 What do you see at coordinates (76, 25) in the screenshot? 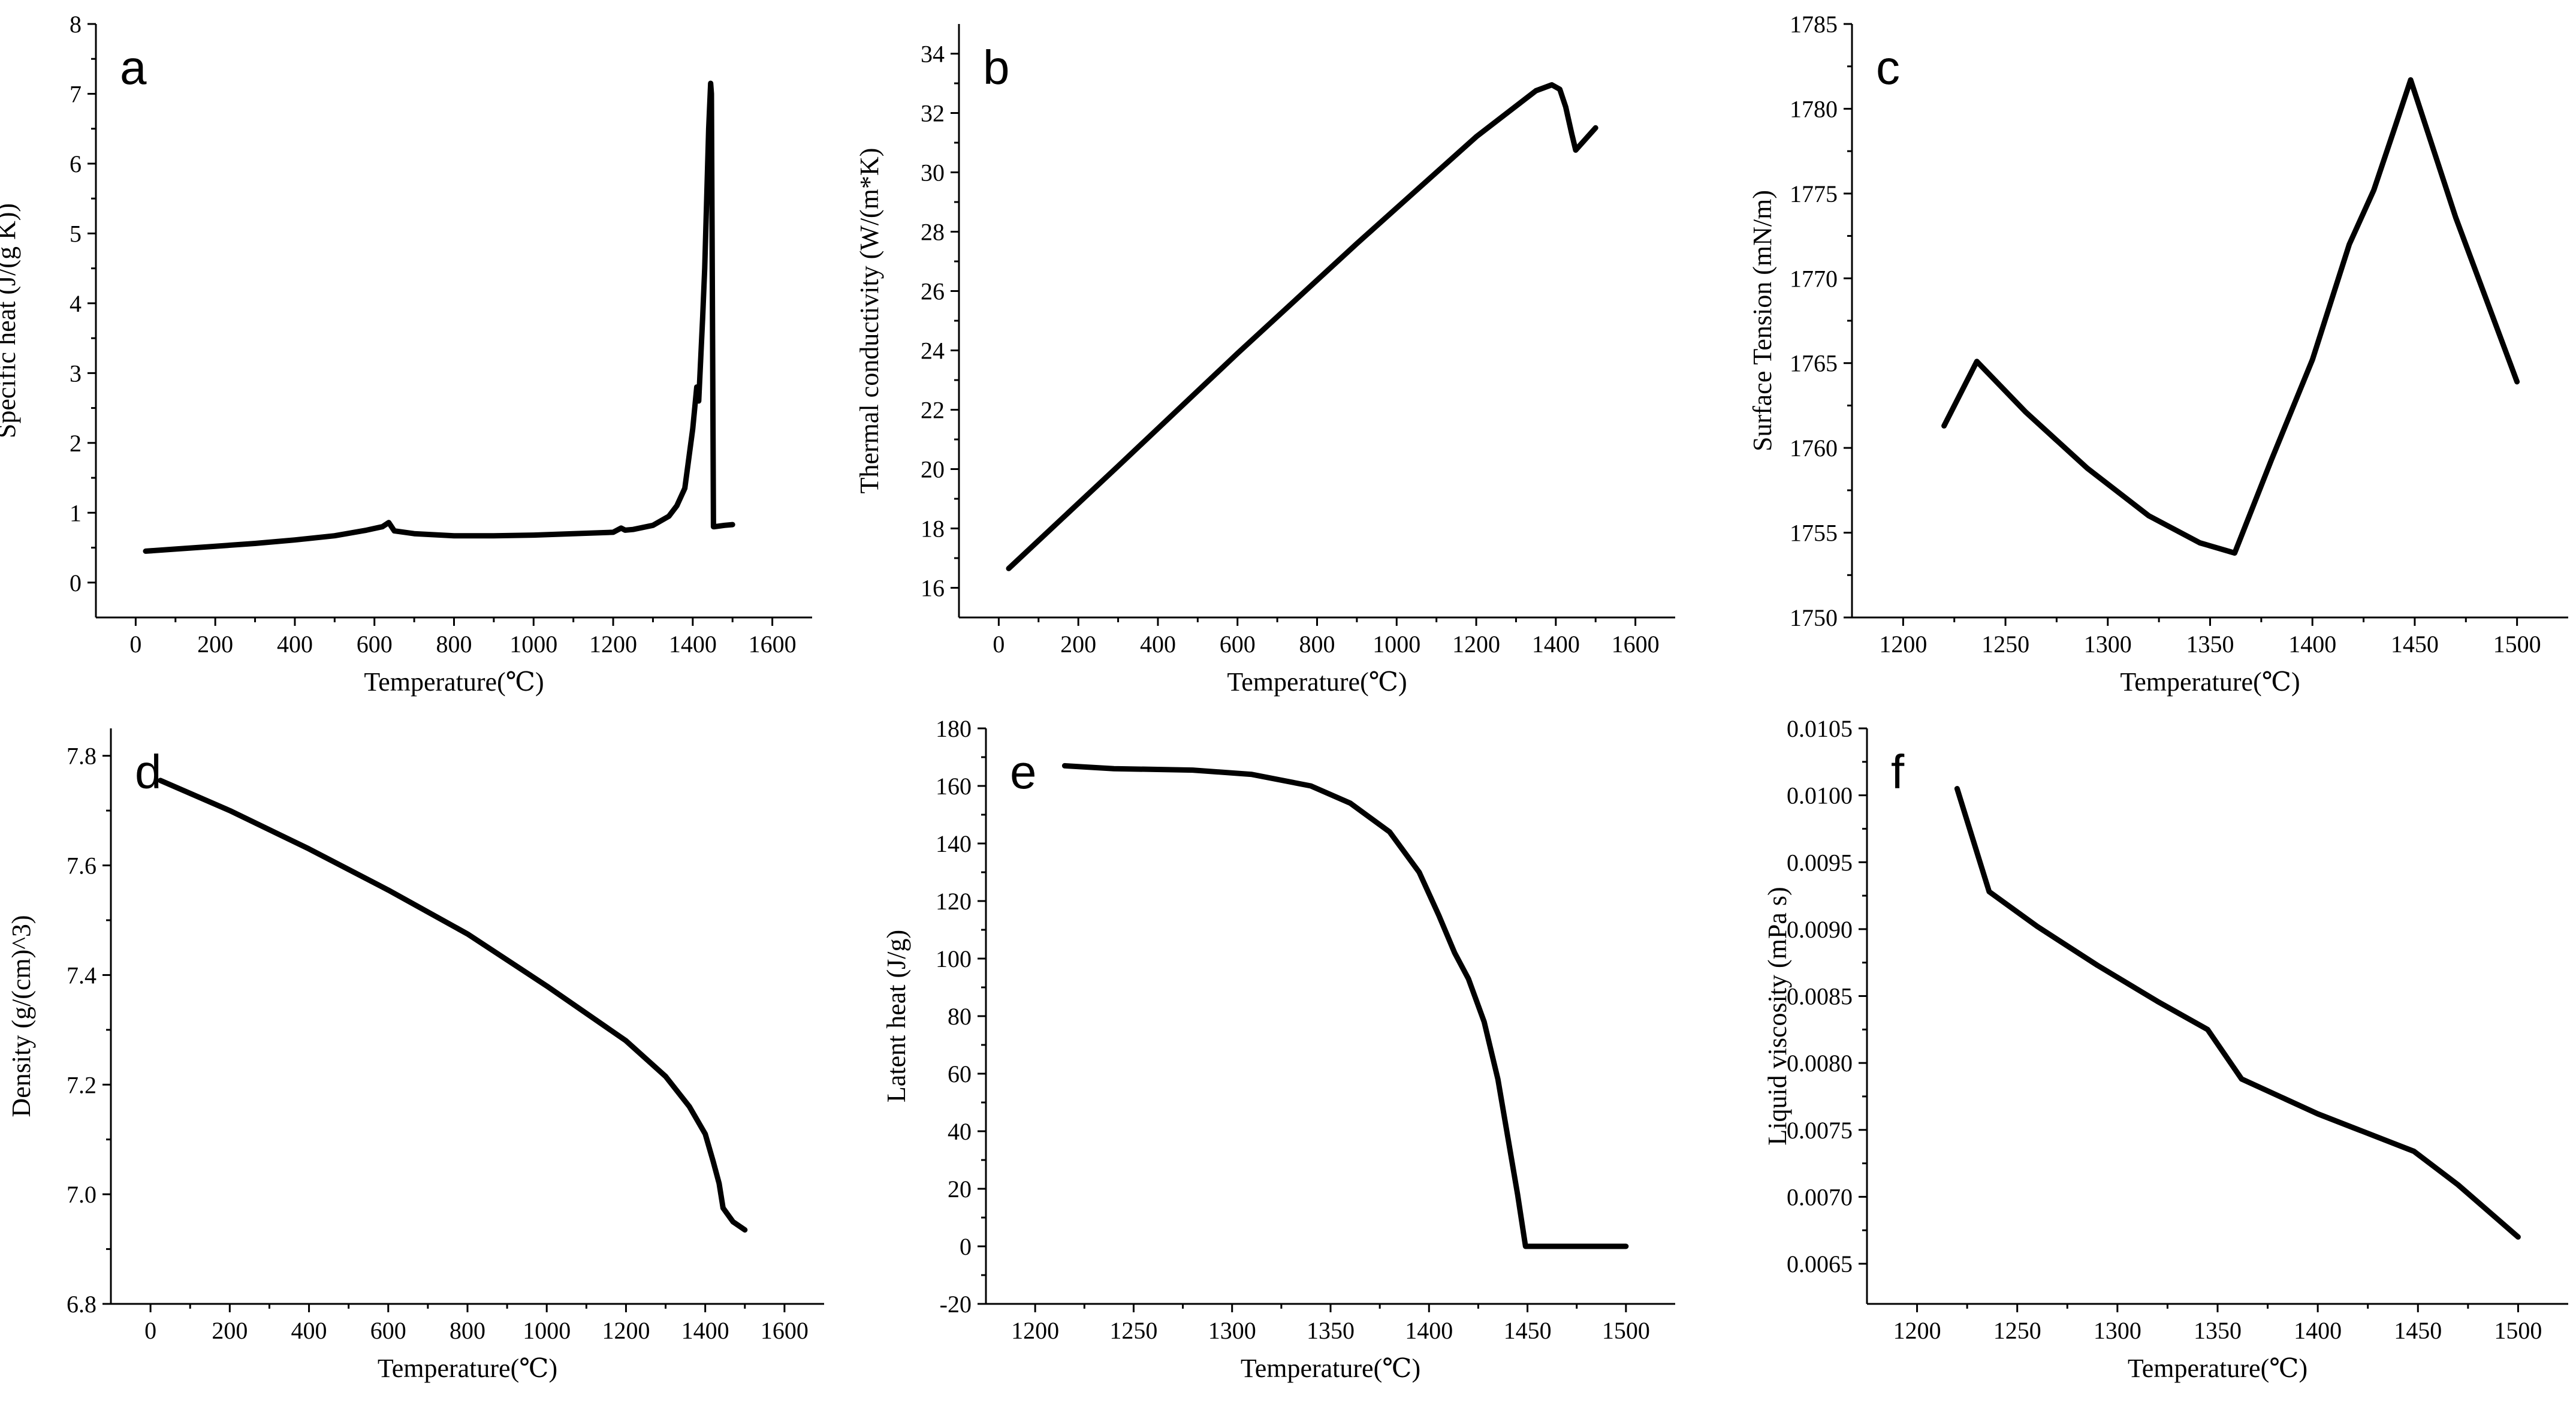
I see `y-tick-label: 8` at bounding box center [76, 25].